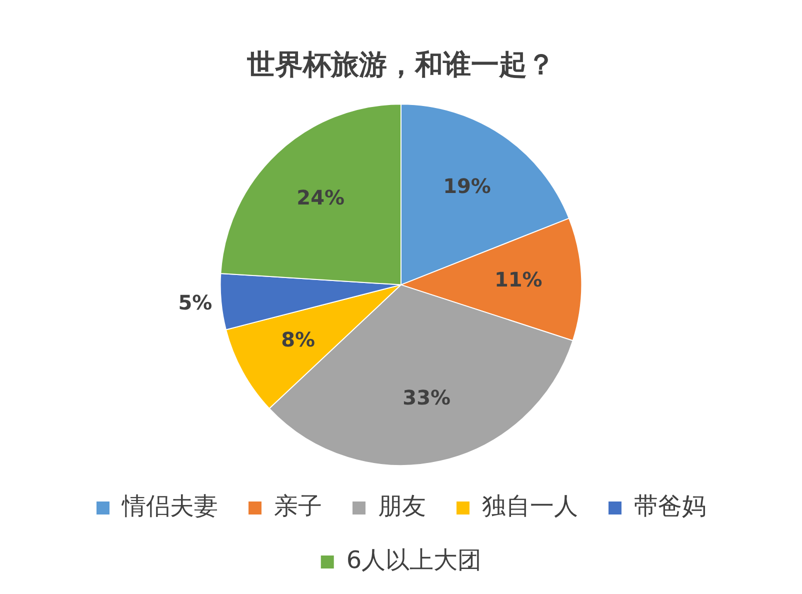 The image size is (802, 594). Describe the element at coordinates (195, 302) in the screenshot. I see `data-label: 5%` at that location.